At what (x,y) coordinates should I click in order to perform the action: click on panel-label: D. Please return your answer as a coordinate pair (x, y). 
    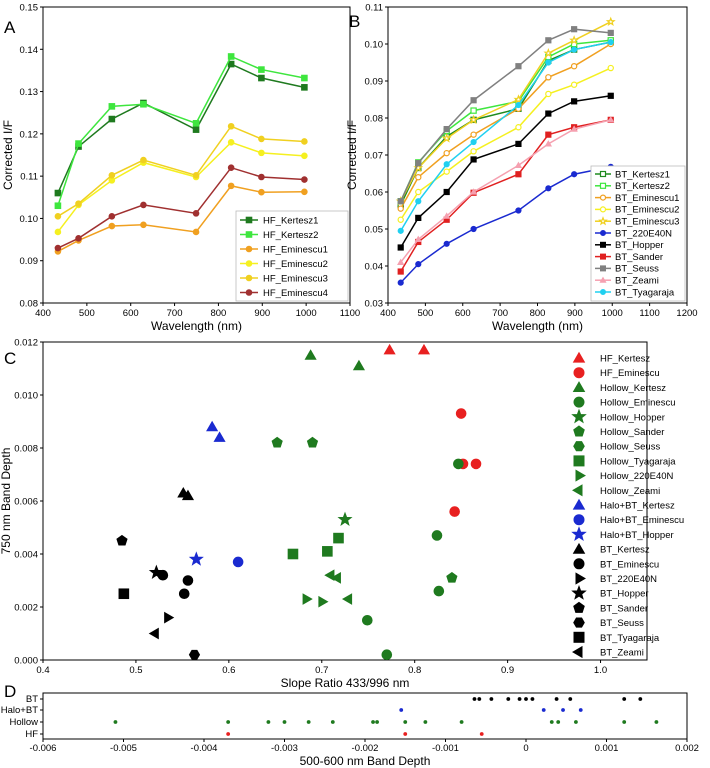
    Looking at the image, I should click on (10, 691).